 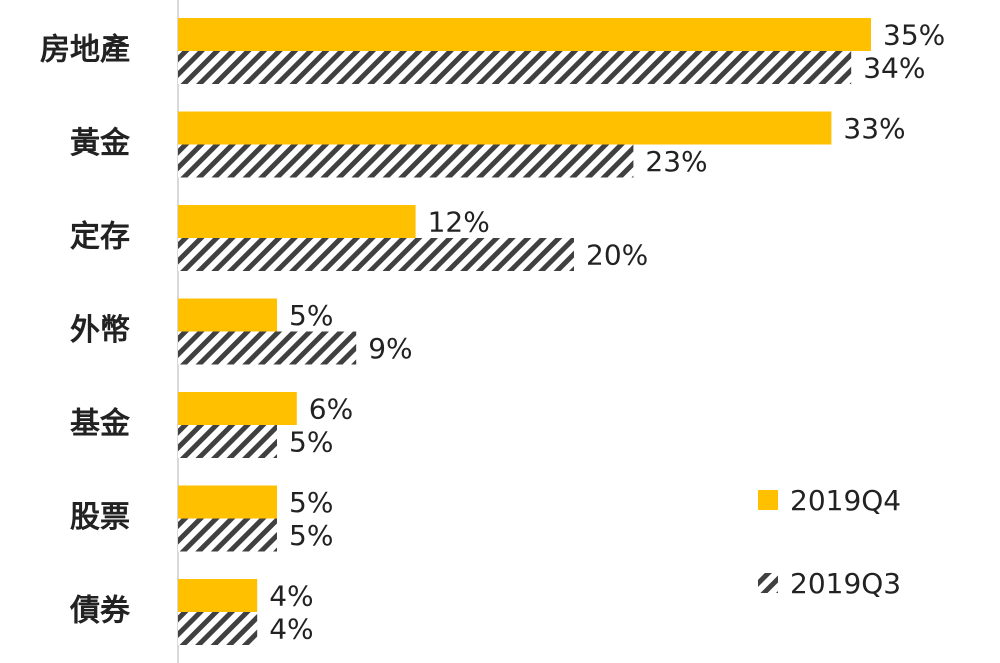 I want to click on category-label: 基金, so click(x=100, y=424).